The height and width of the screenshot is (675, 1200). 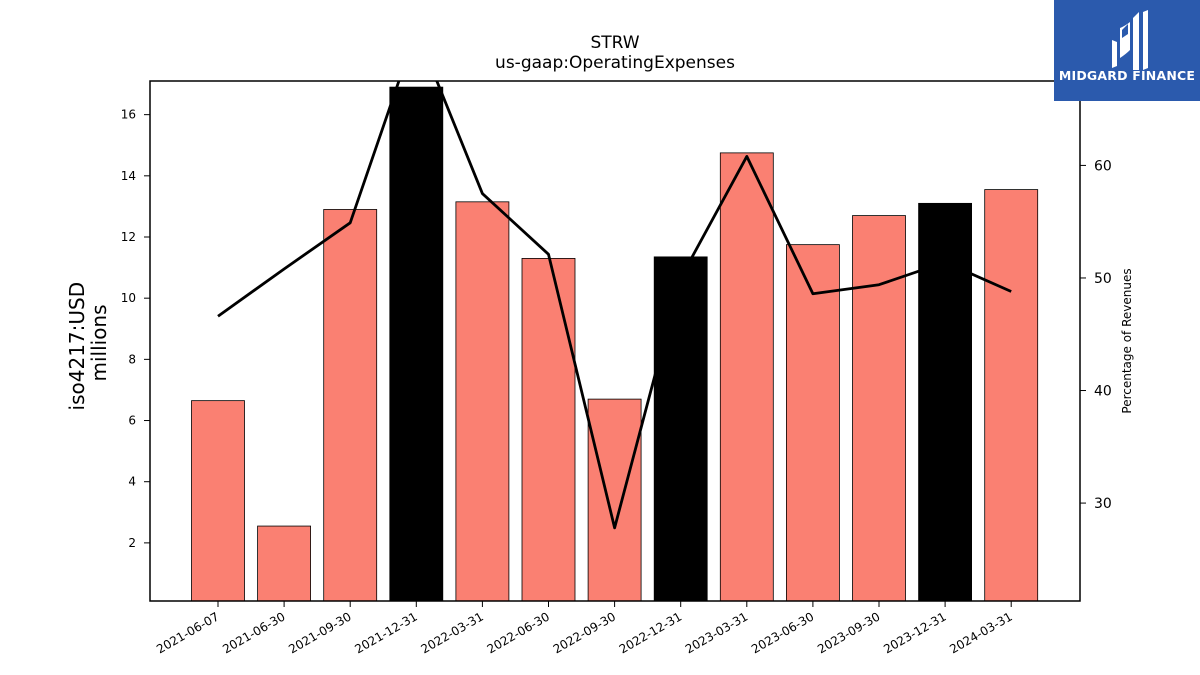 What do you see at coordinates (518, 632) in the screenshot?
I see `x-tick-label: 2022-06-30` at bounding box center [518, 632].